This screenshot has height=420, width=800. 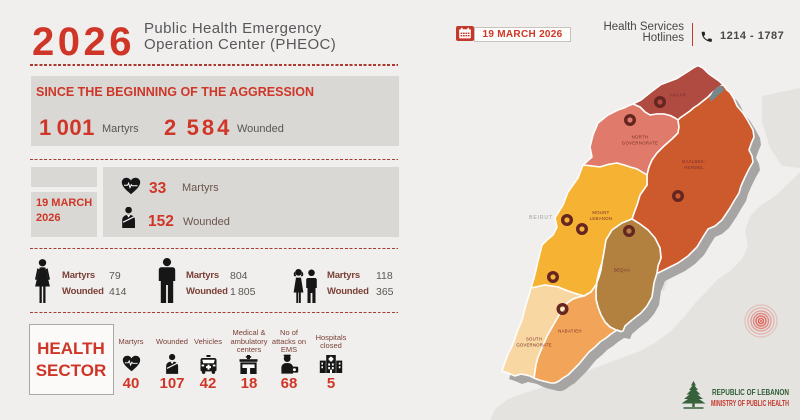 I want to click on svg-text: MINISTRY OF PUBLIC HEALTH, so click(x=750, y=403).